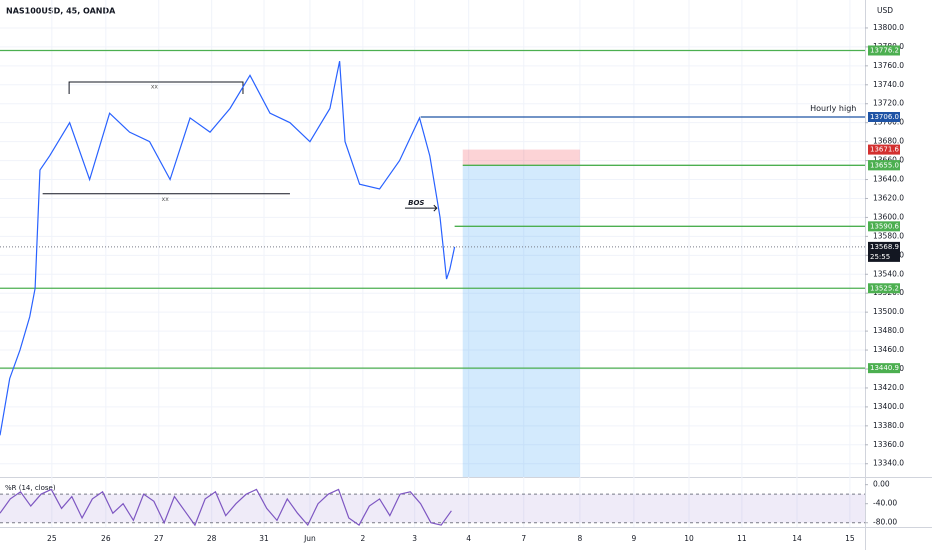 This screenshot has height=550, width=932. Describe the element at coordinates (468, 538) in the screenshot. I see `x-tick-label: 4` at that location.